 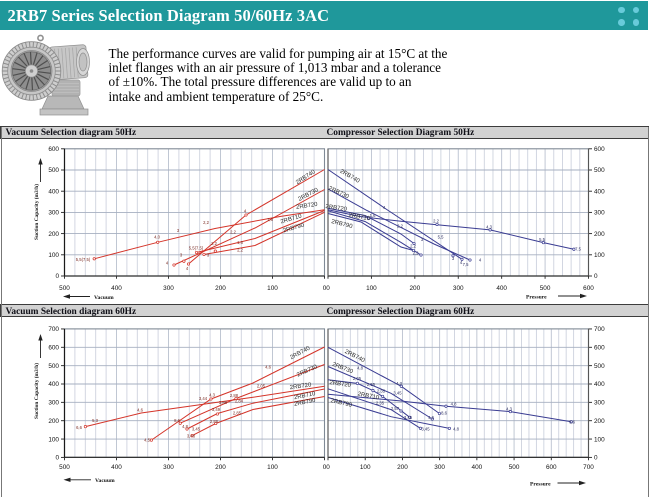 I want to click on svg-text: 7,5, so click(x=578, y=249).